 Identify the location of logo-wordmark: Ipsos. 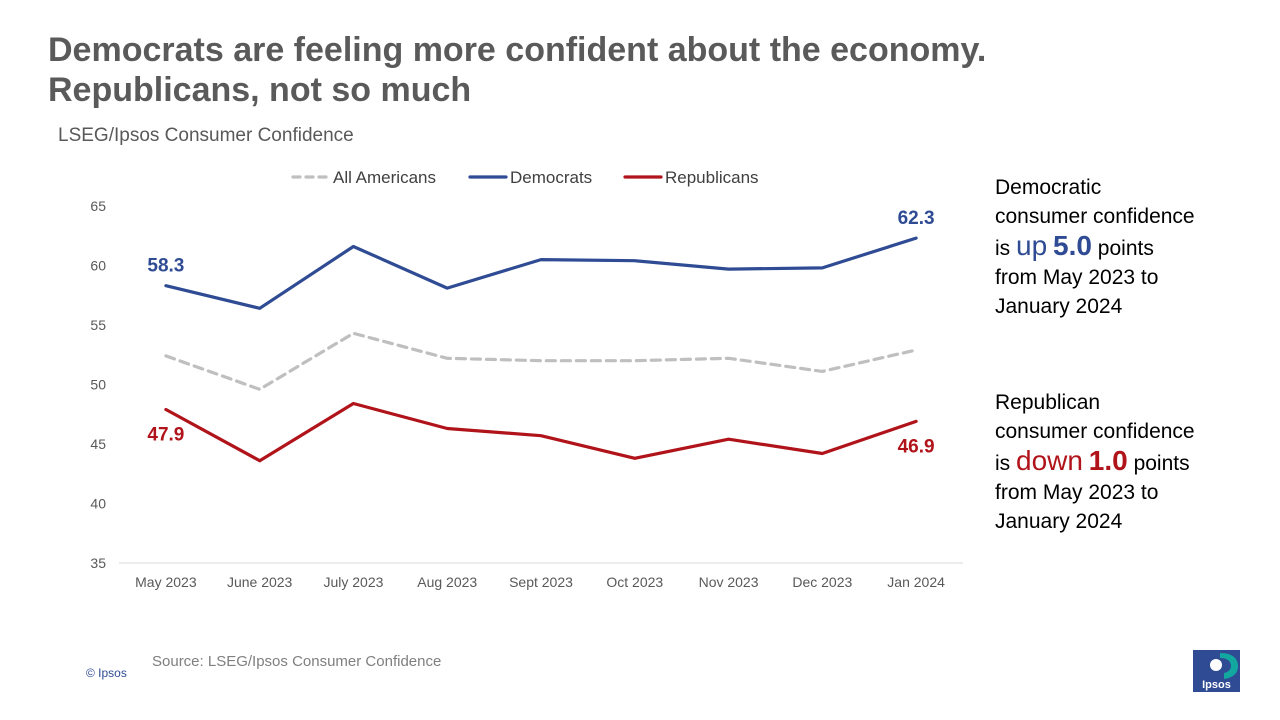
(1216, 685).